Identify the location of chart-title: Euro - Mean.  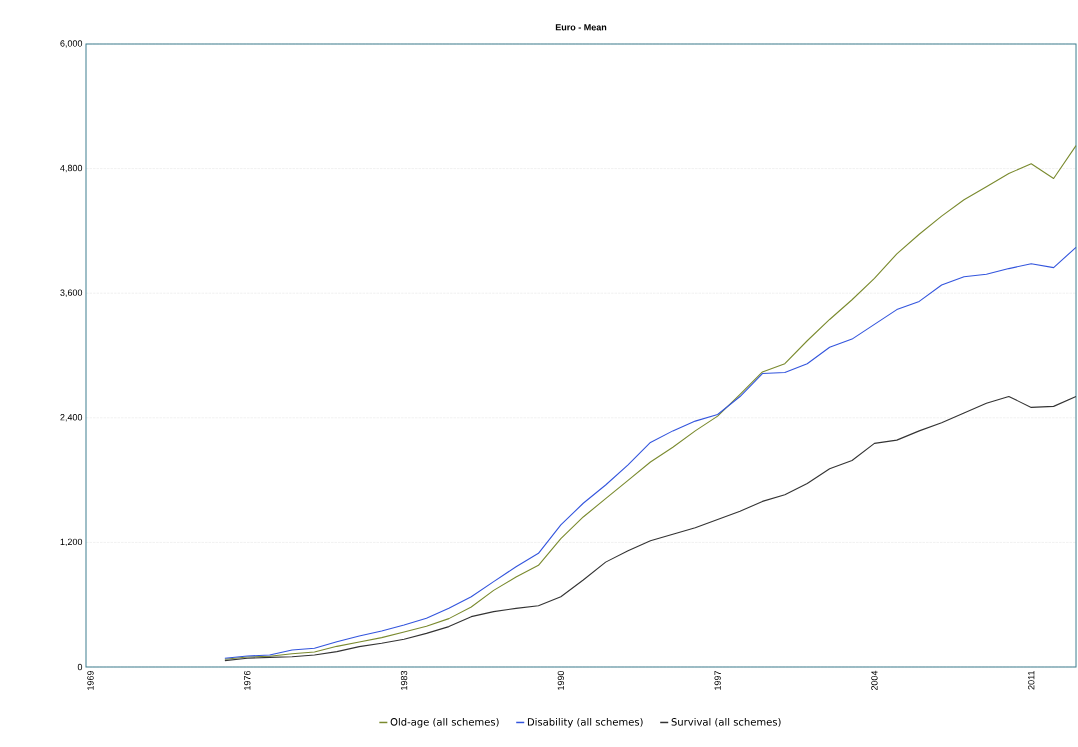
(581, 27).